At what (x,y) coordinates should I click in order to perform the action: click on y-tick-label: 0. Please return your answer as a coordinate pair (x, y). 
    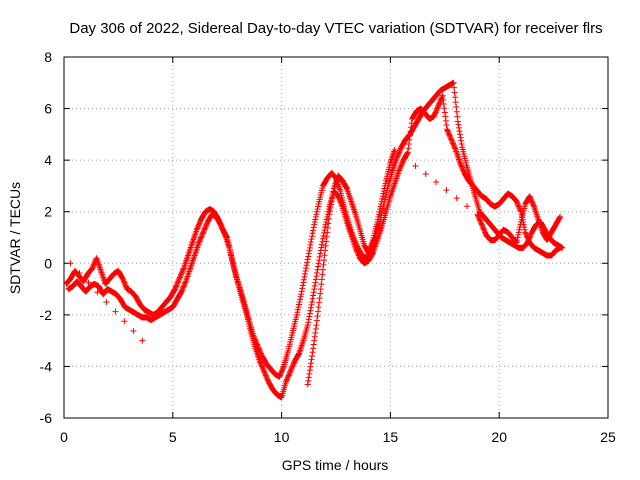
    Looking at the image, I should click on (48, 263).